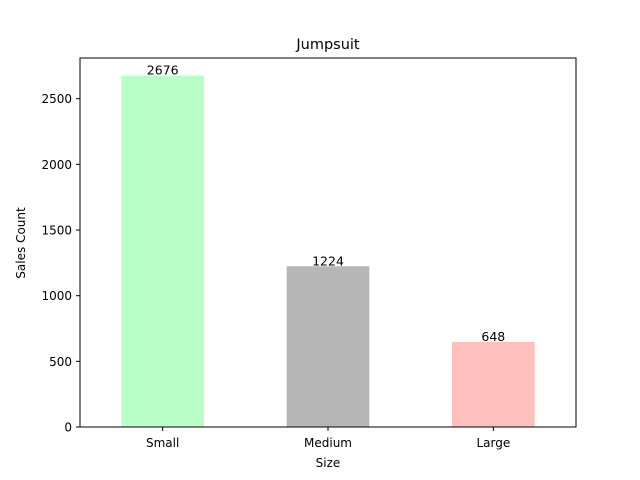 The image size is (640, 480). I want to click on y-tick-label: 0, so click(68, 428).